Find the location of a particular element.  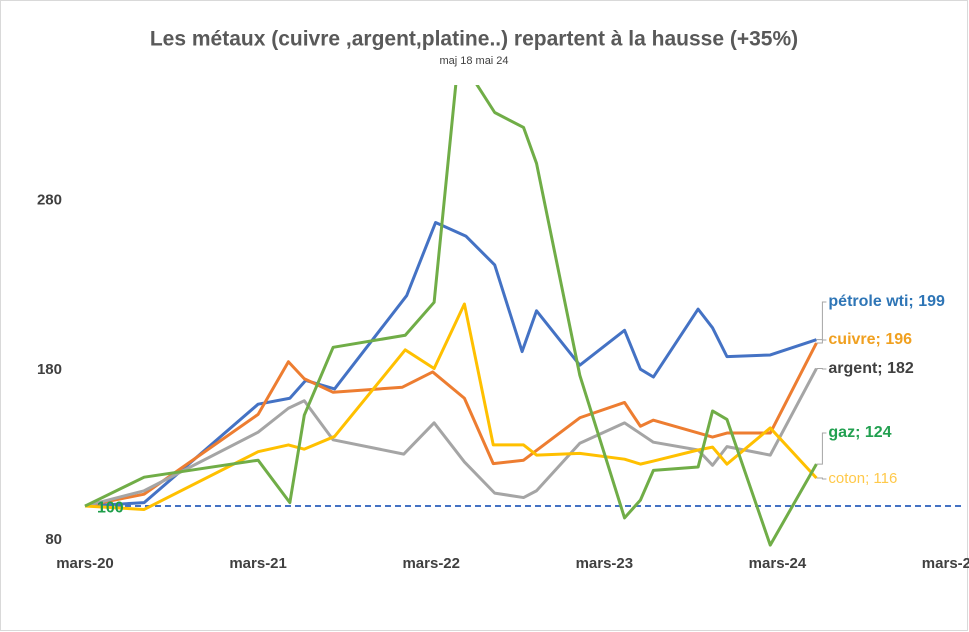

y-tick-label: 180 is located at coordinates (49, 369).